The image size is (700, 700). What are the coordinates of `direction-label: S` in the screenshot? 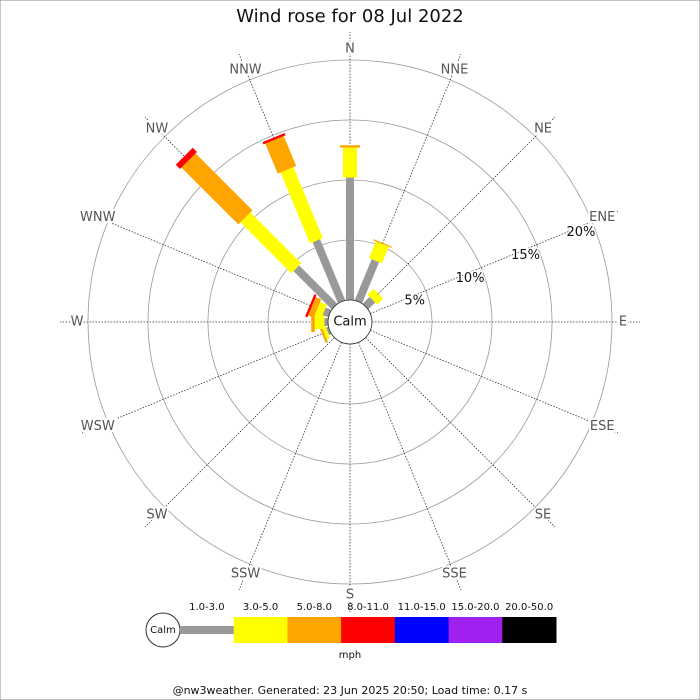 It's located at (350, 595).